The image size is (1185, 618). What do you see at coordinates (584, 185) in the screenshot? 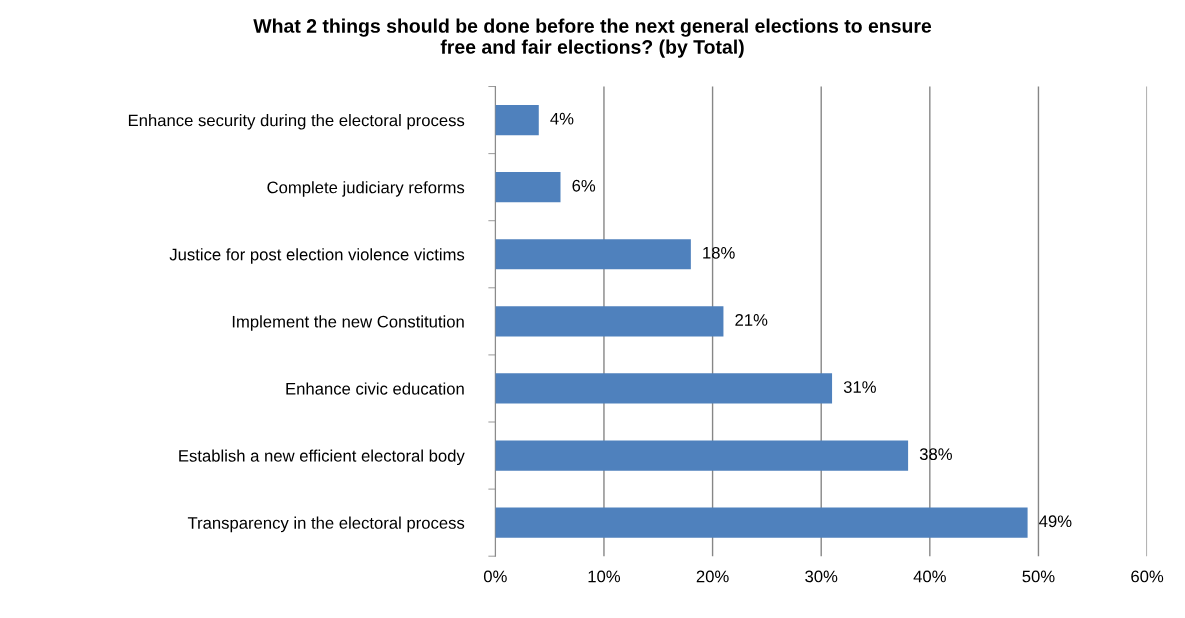
I see `data-label: 6%` at bounding box center [584, 185].